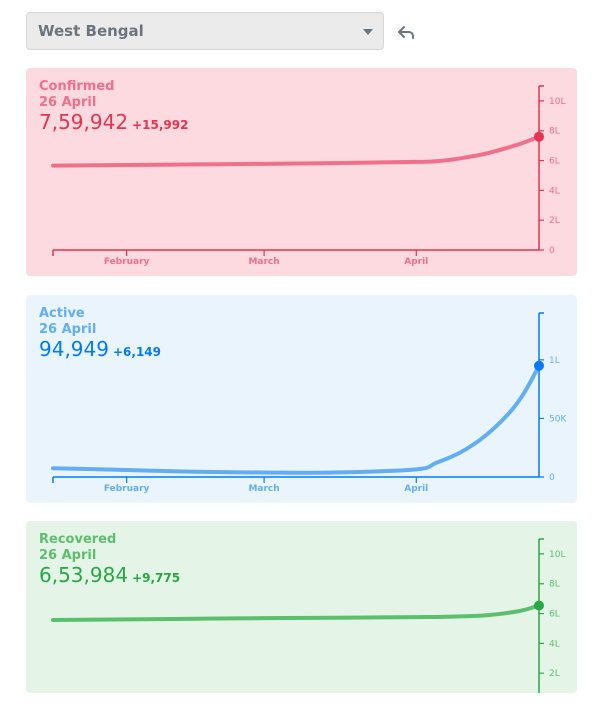 This screenshot has width=600, height=706. I want to click on card-total: 94,949, so click(74, 349).